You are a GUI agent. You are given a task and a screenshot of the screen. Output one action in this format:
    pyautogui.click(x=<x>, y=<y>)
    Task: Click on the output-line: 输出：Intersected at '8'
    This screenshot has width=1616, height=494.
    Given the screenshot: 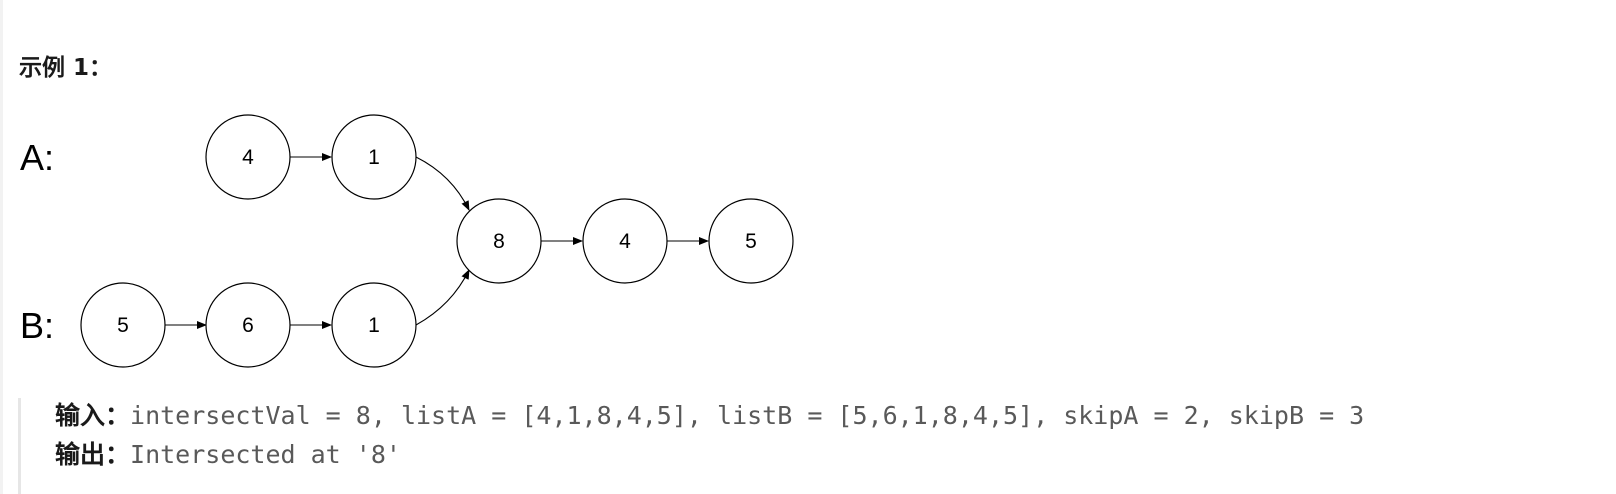 What is the action you would take?
    pyautogui.click(x=228, y=455)
    